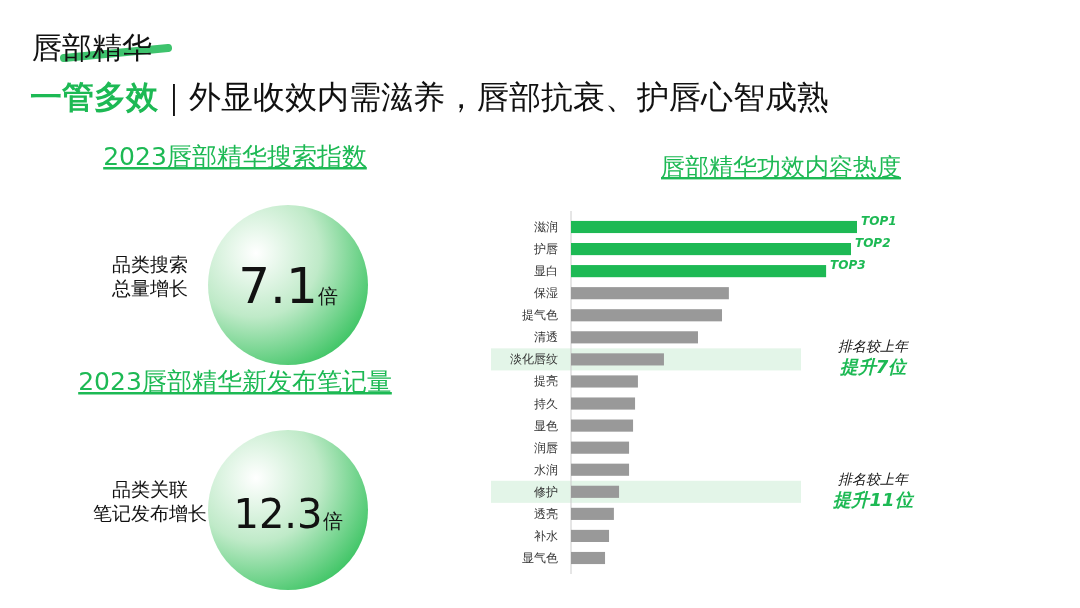  What do you see at coordinates (546, 491) in the screenshot?
I see `y-tick-label: 修护` at bounding box center [546, 491].